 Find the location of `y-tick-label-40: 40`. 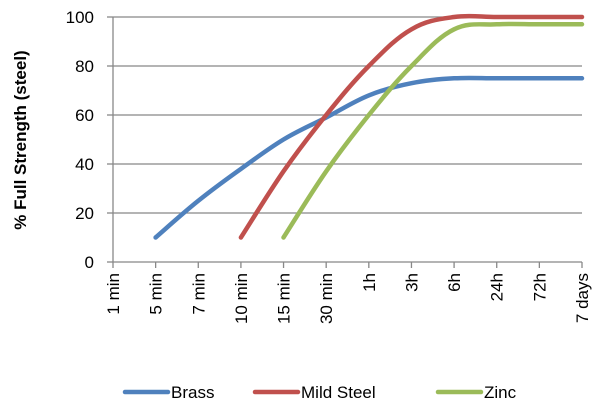

y-tick-label-40: 40 is located at coordinates (84, 164).